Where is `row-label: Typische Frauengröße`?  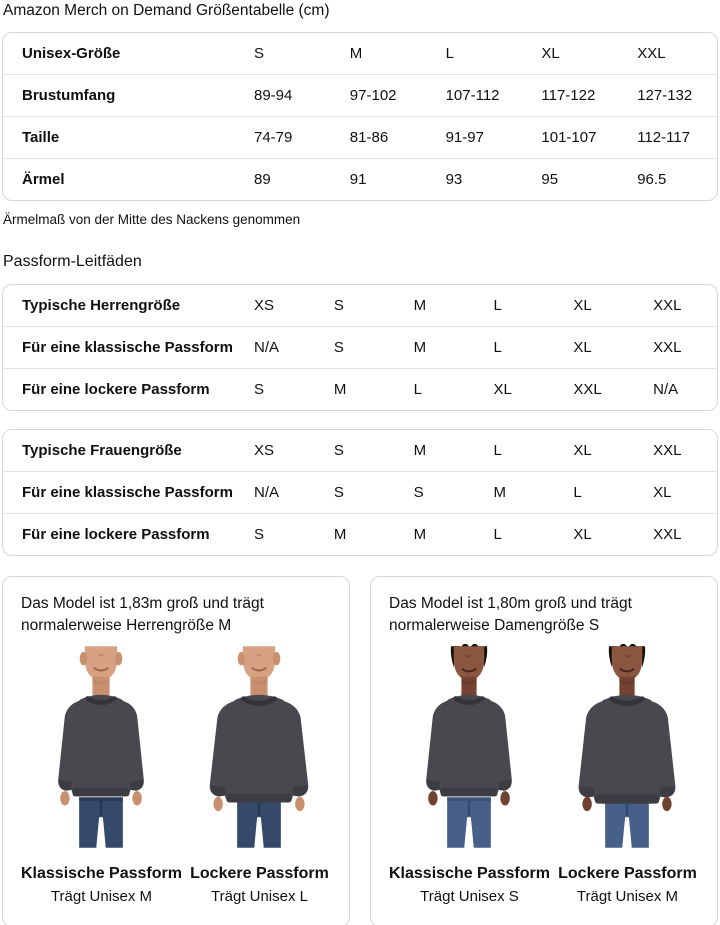
row-label: Typische Frauengröße is located at coordinates (102, 450).